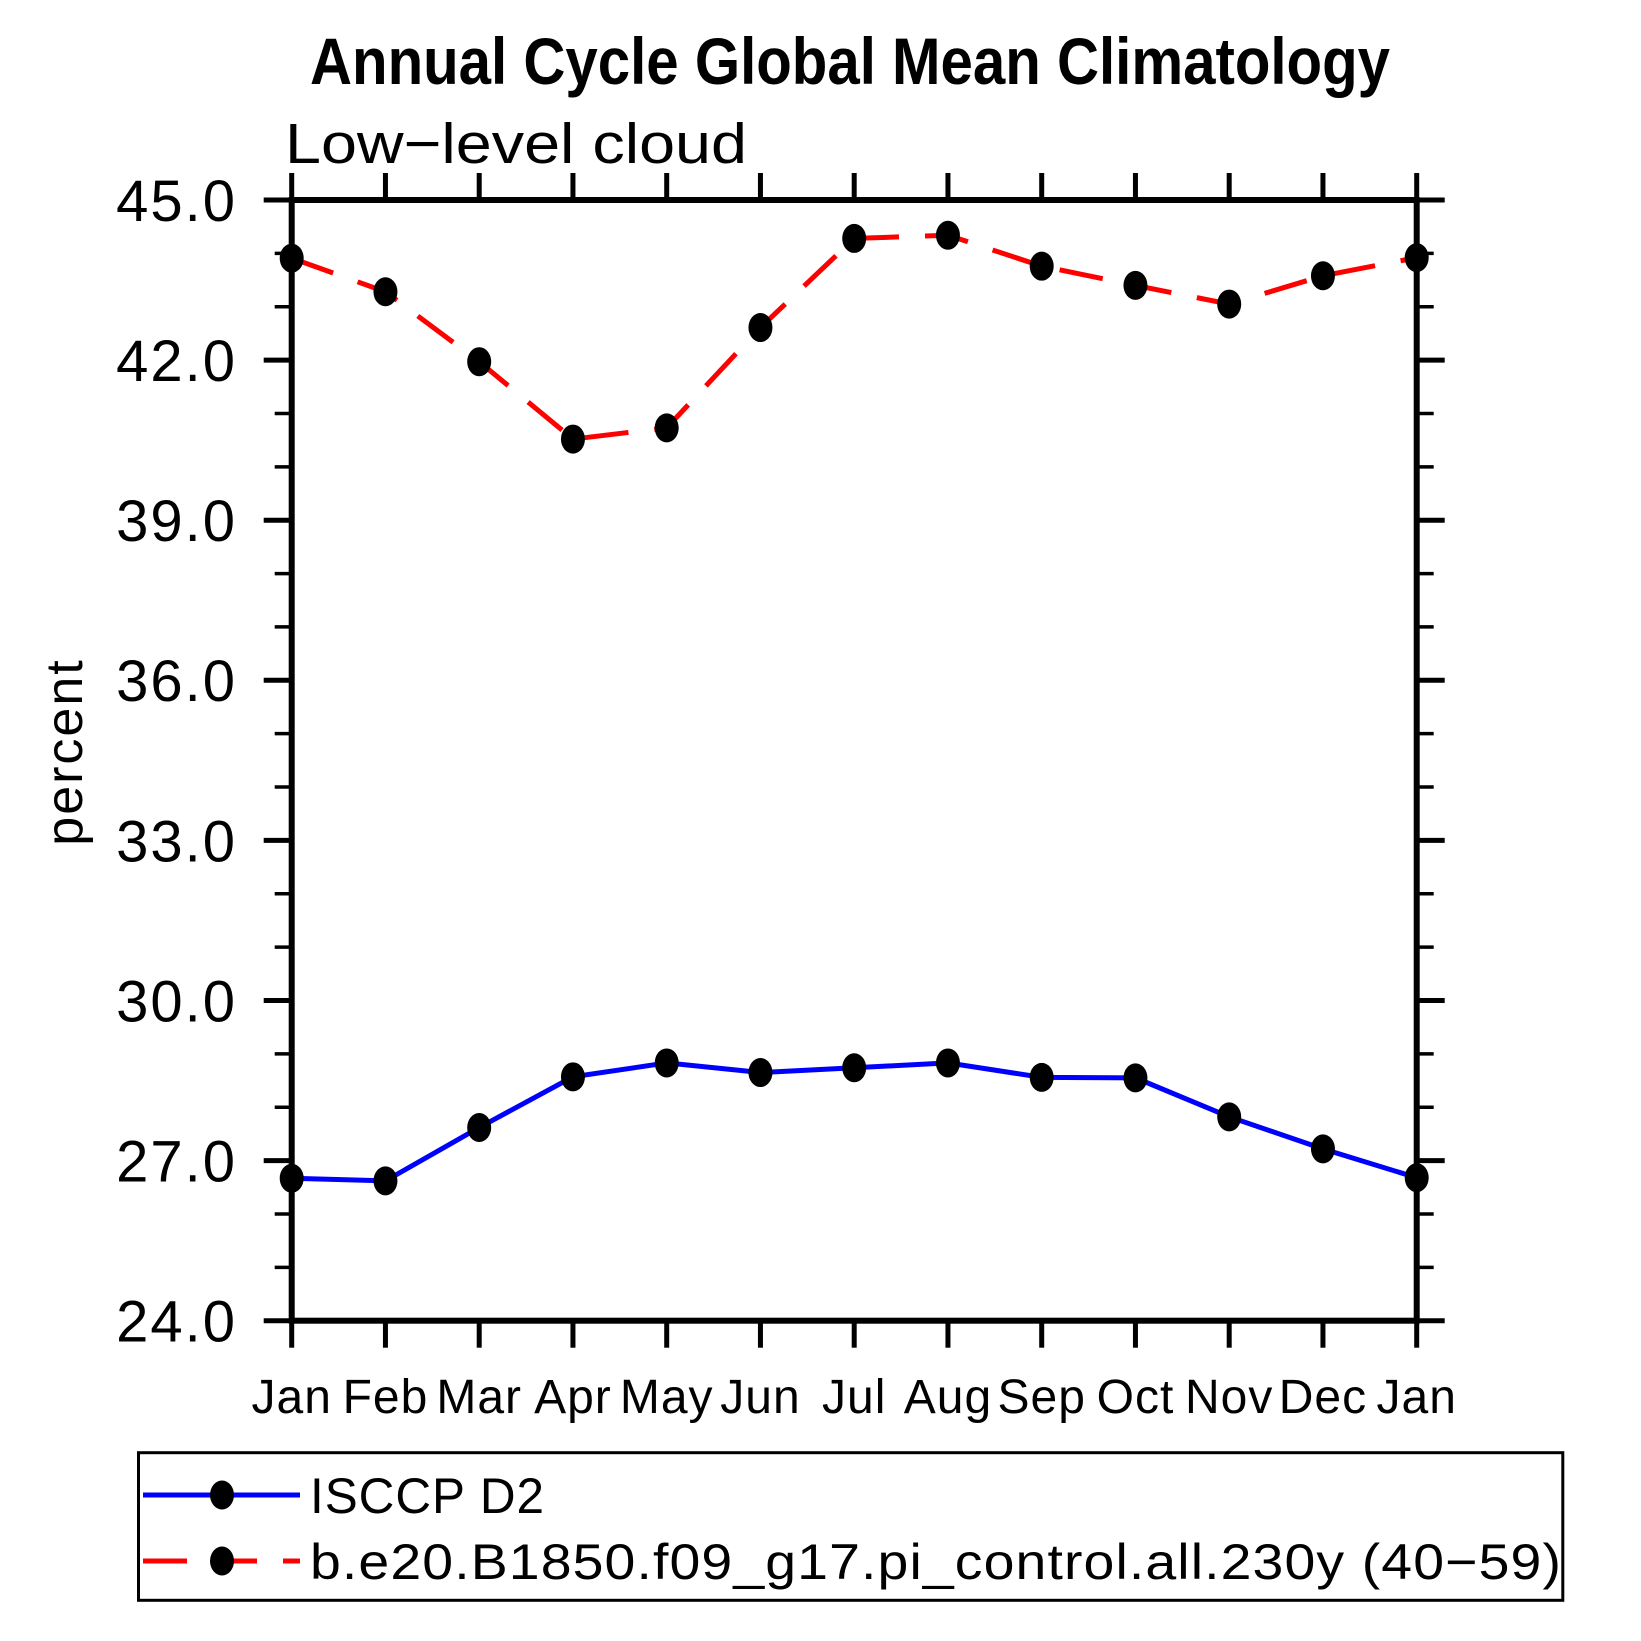 Image resolution: width=1641 pixels, height=1641 pixels. I want to click on x-tick-label: Apr, so click(573, 1397).